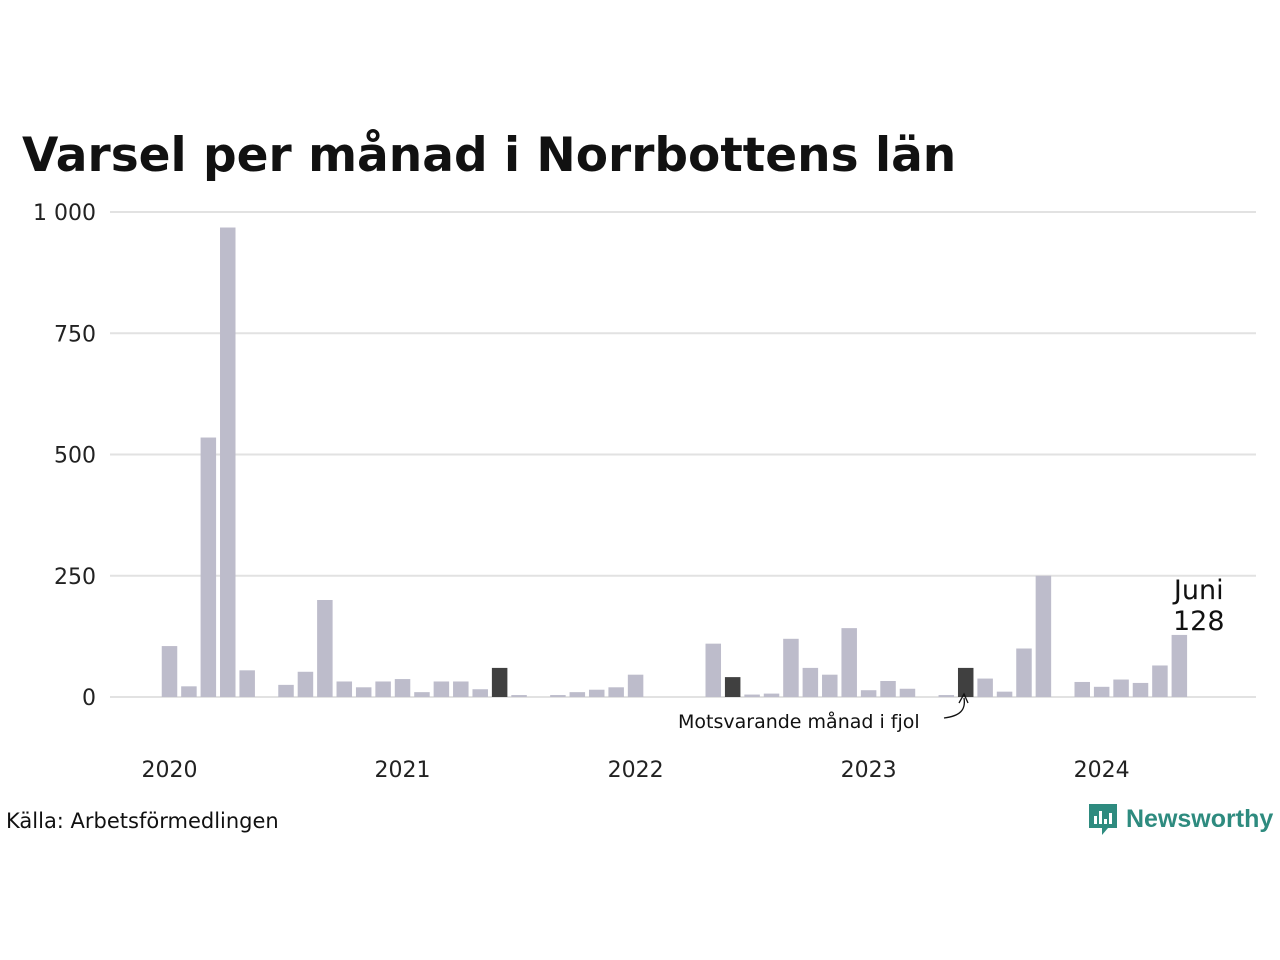 This screenshot has height=960, width=1280. Describe the element at coordinates (799, 721) in the screenshot. I see `annotation-label: Motsvarande månad i fjol` at that location.